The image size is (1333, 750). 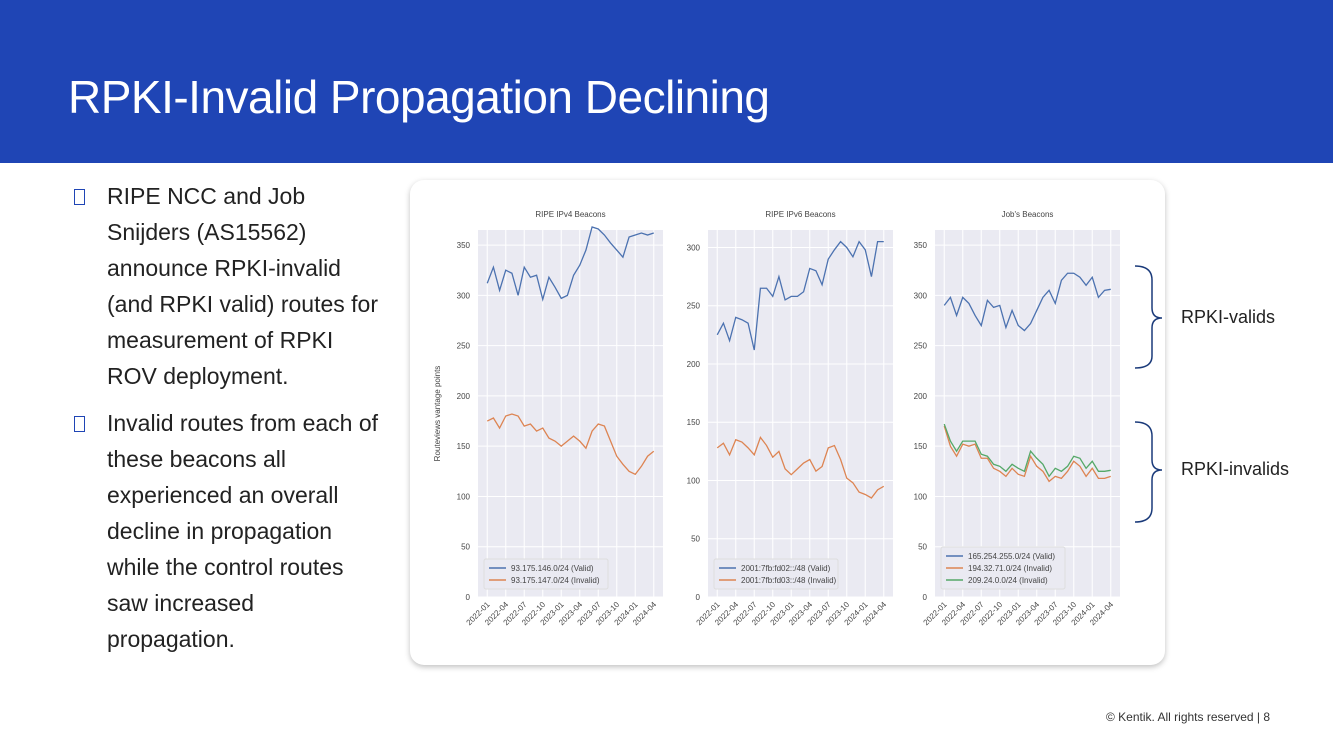 What do you see at coordinates (1011, 556) in the screenshot?
I see `legend-label: 165.254.255.0/24 (Valid)` at bounding box center [1011, 556].